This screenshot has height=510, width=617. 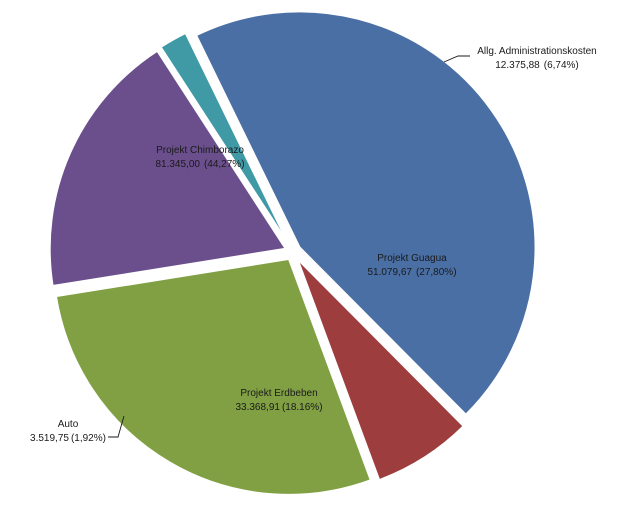 What do you see at coordinates (68, 424) in the screenshot?
I see `auto-name-label: Auto` at bounding box center [68, 424].